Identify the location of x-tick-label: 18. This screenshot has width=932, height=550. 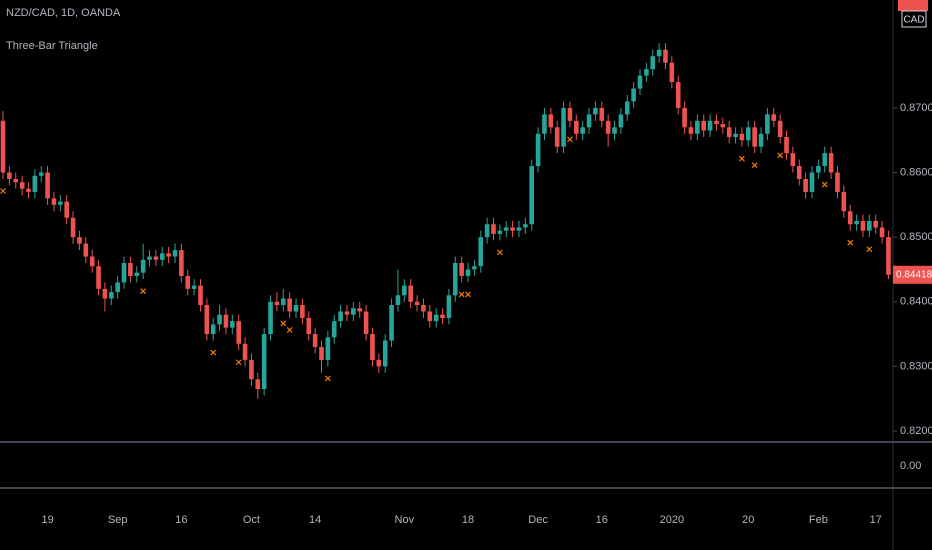
(468, 520).